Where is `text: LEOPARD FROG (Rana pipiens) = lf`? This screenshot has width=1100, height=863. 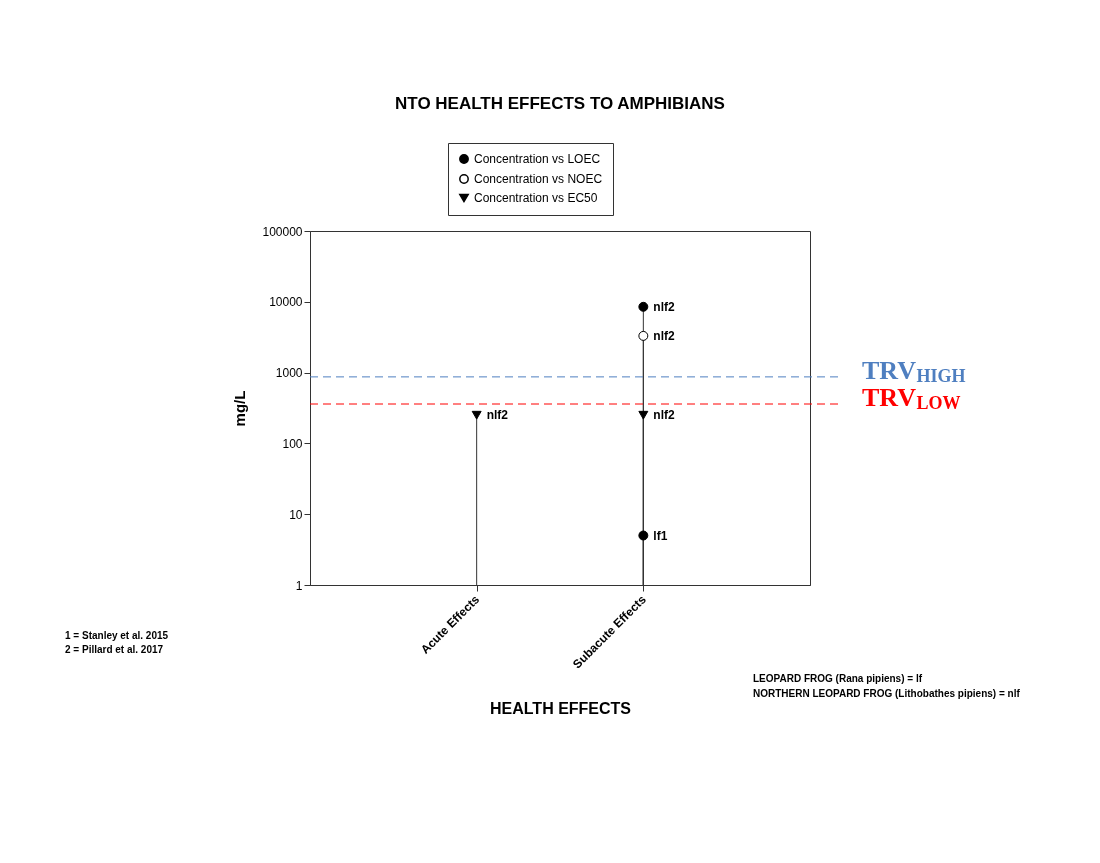 text: LEOPARD FROG (Rana pipiens) = lf is located at coordinates (838, 678).